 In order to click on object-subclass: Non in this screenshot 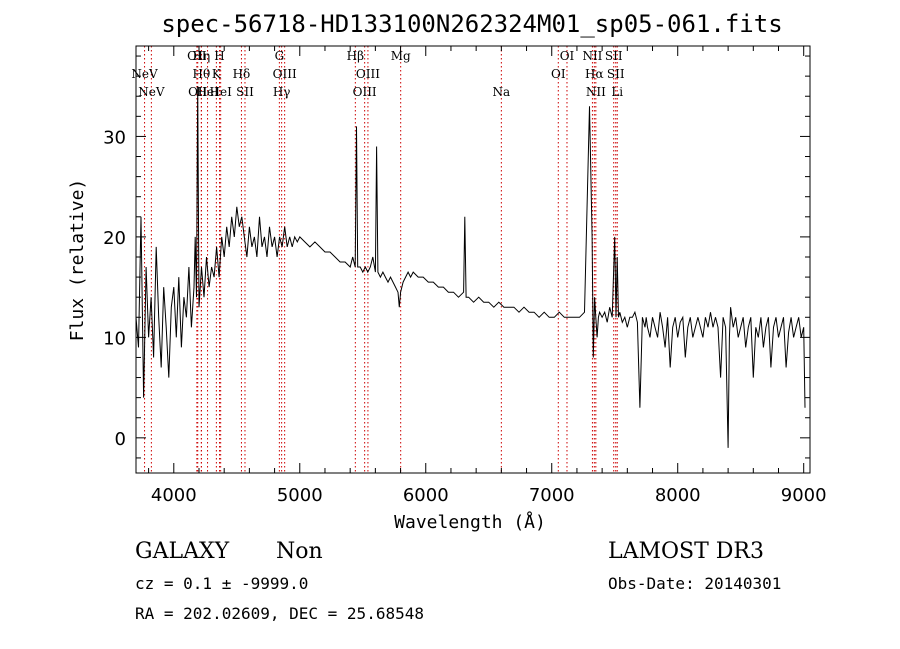, I will do `click(299, 551)`.